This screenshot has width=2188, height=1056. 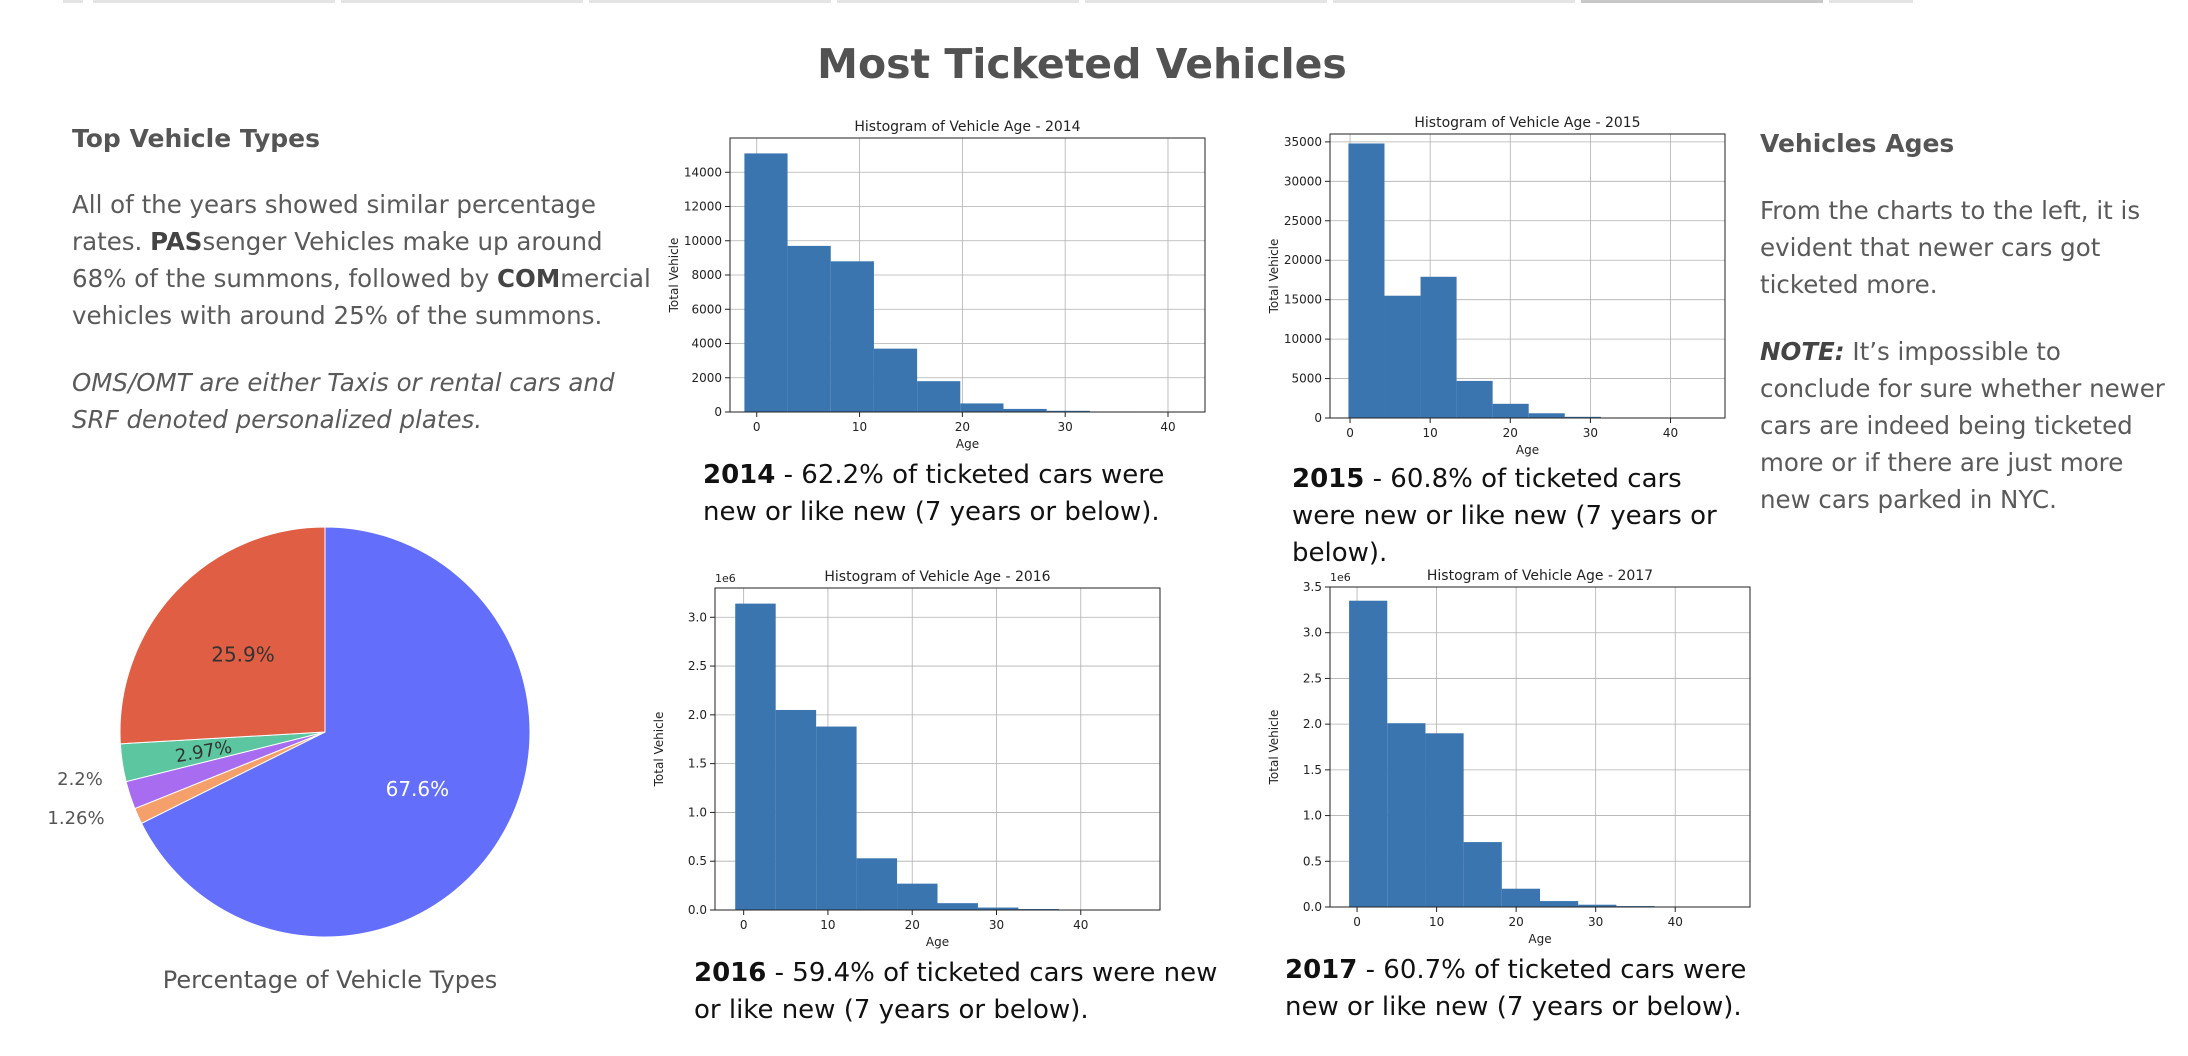 I want to click on caption-year: 2017, so click(x=1321, y=970).